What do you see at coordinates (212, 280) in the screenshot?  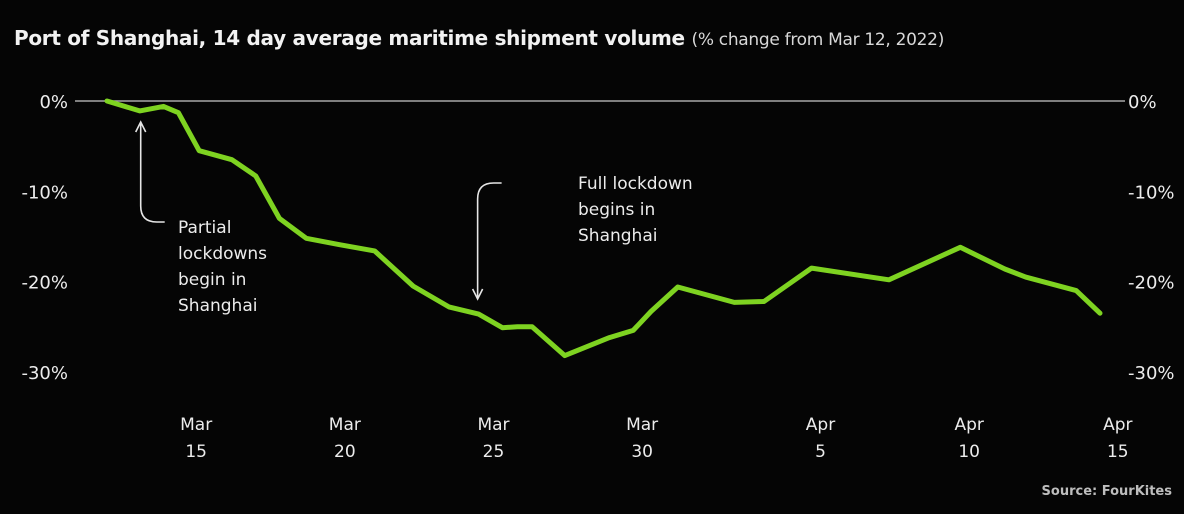 I see `annotation-text-partial: begin in` at bounding box center [212, 280].